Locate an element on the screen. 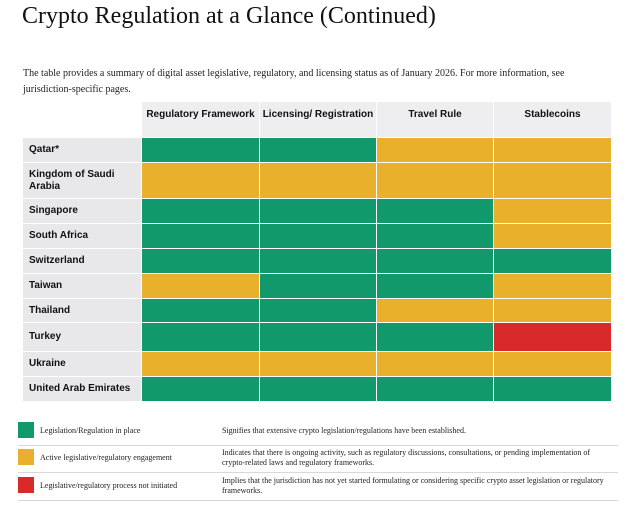 The height and width of the screenshot is (512, 631). column-header: Travel Rule is located at coordinates (435, 119).